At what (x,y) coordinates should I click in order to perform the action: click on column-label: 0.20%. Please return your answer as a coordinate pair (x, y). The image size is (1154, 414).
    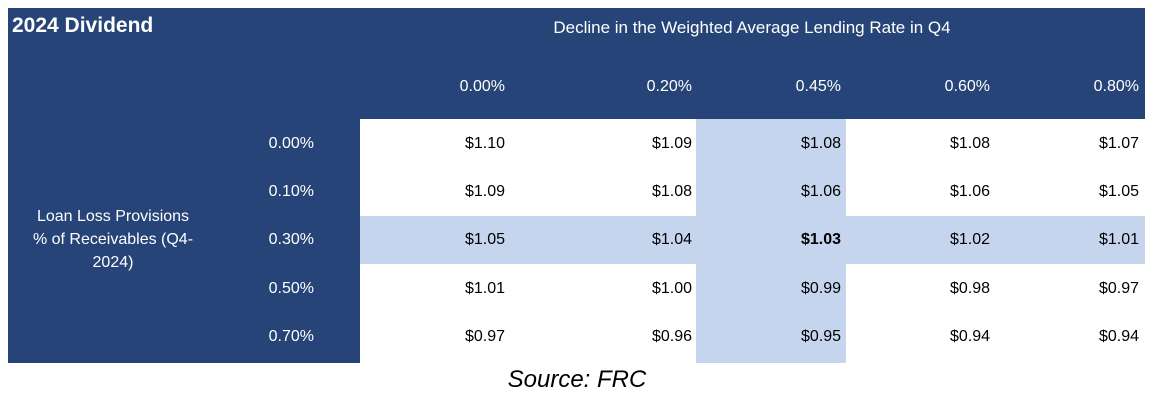
    Looking at the image, I should click on (669, 86).